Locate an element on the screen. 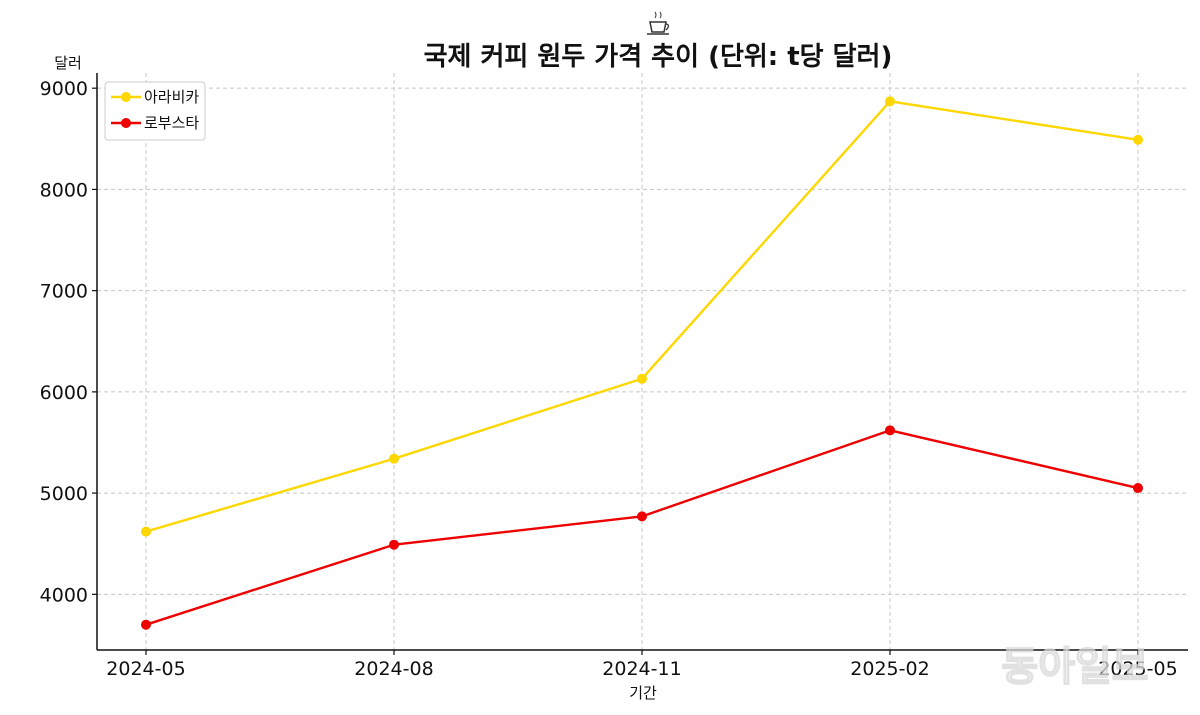 The width and height of the screenshot is (1200, 715). y-tick-label: 5000 is located at coordinates (64, 494).